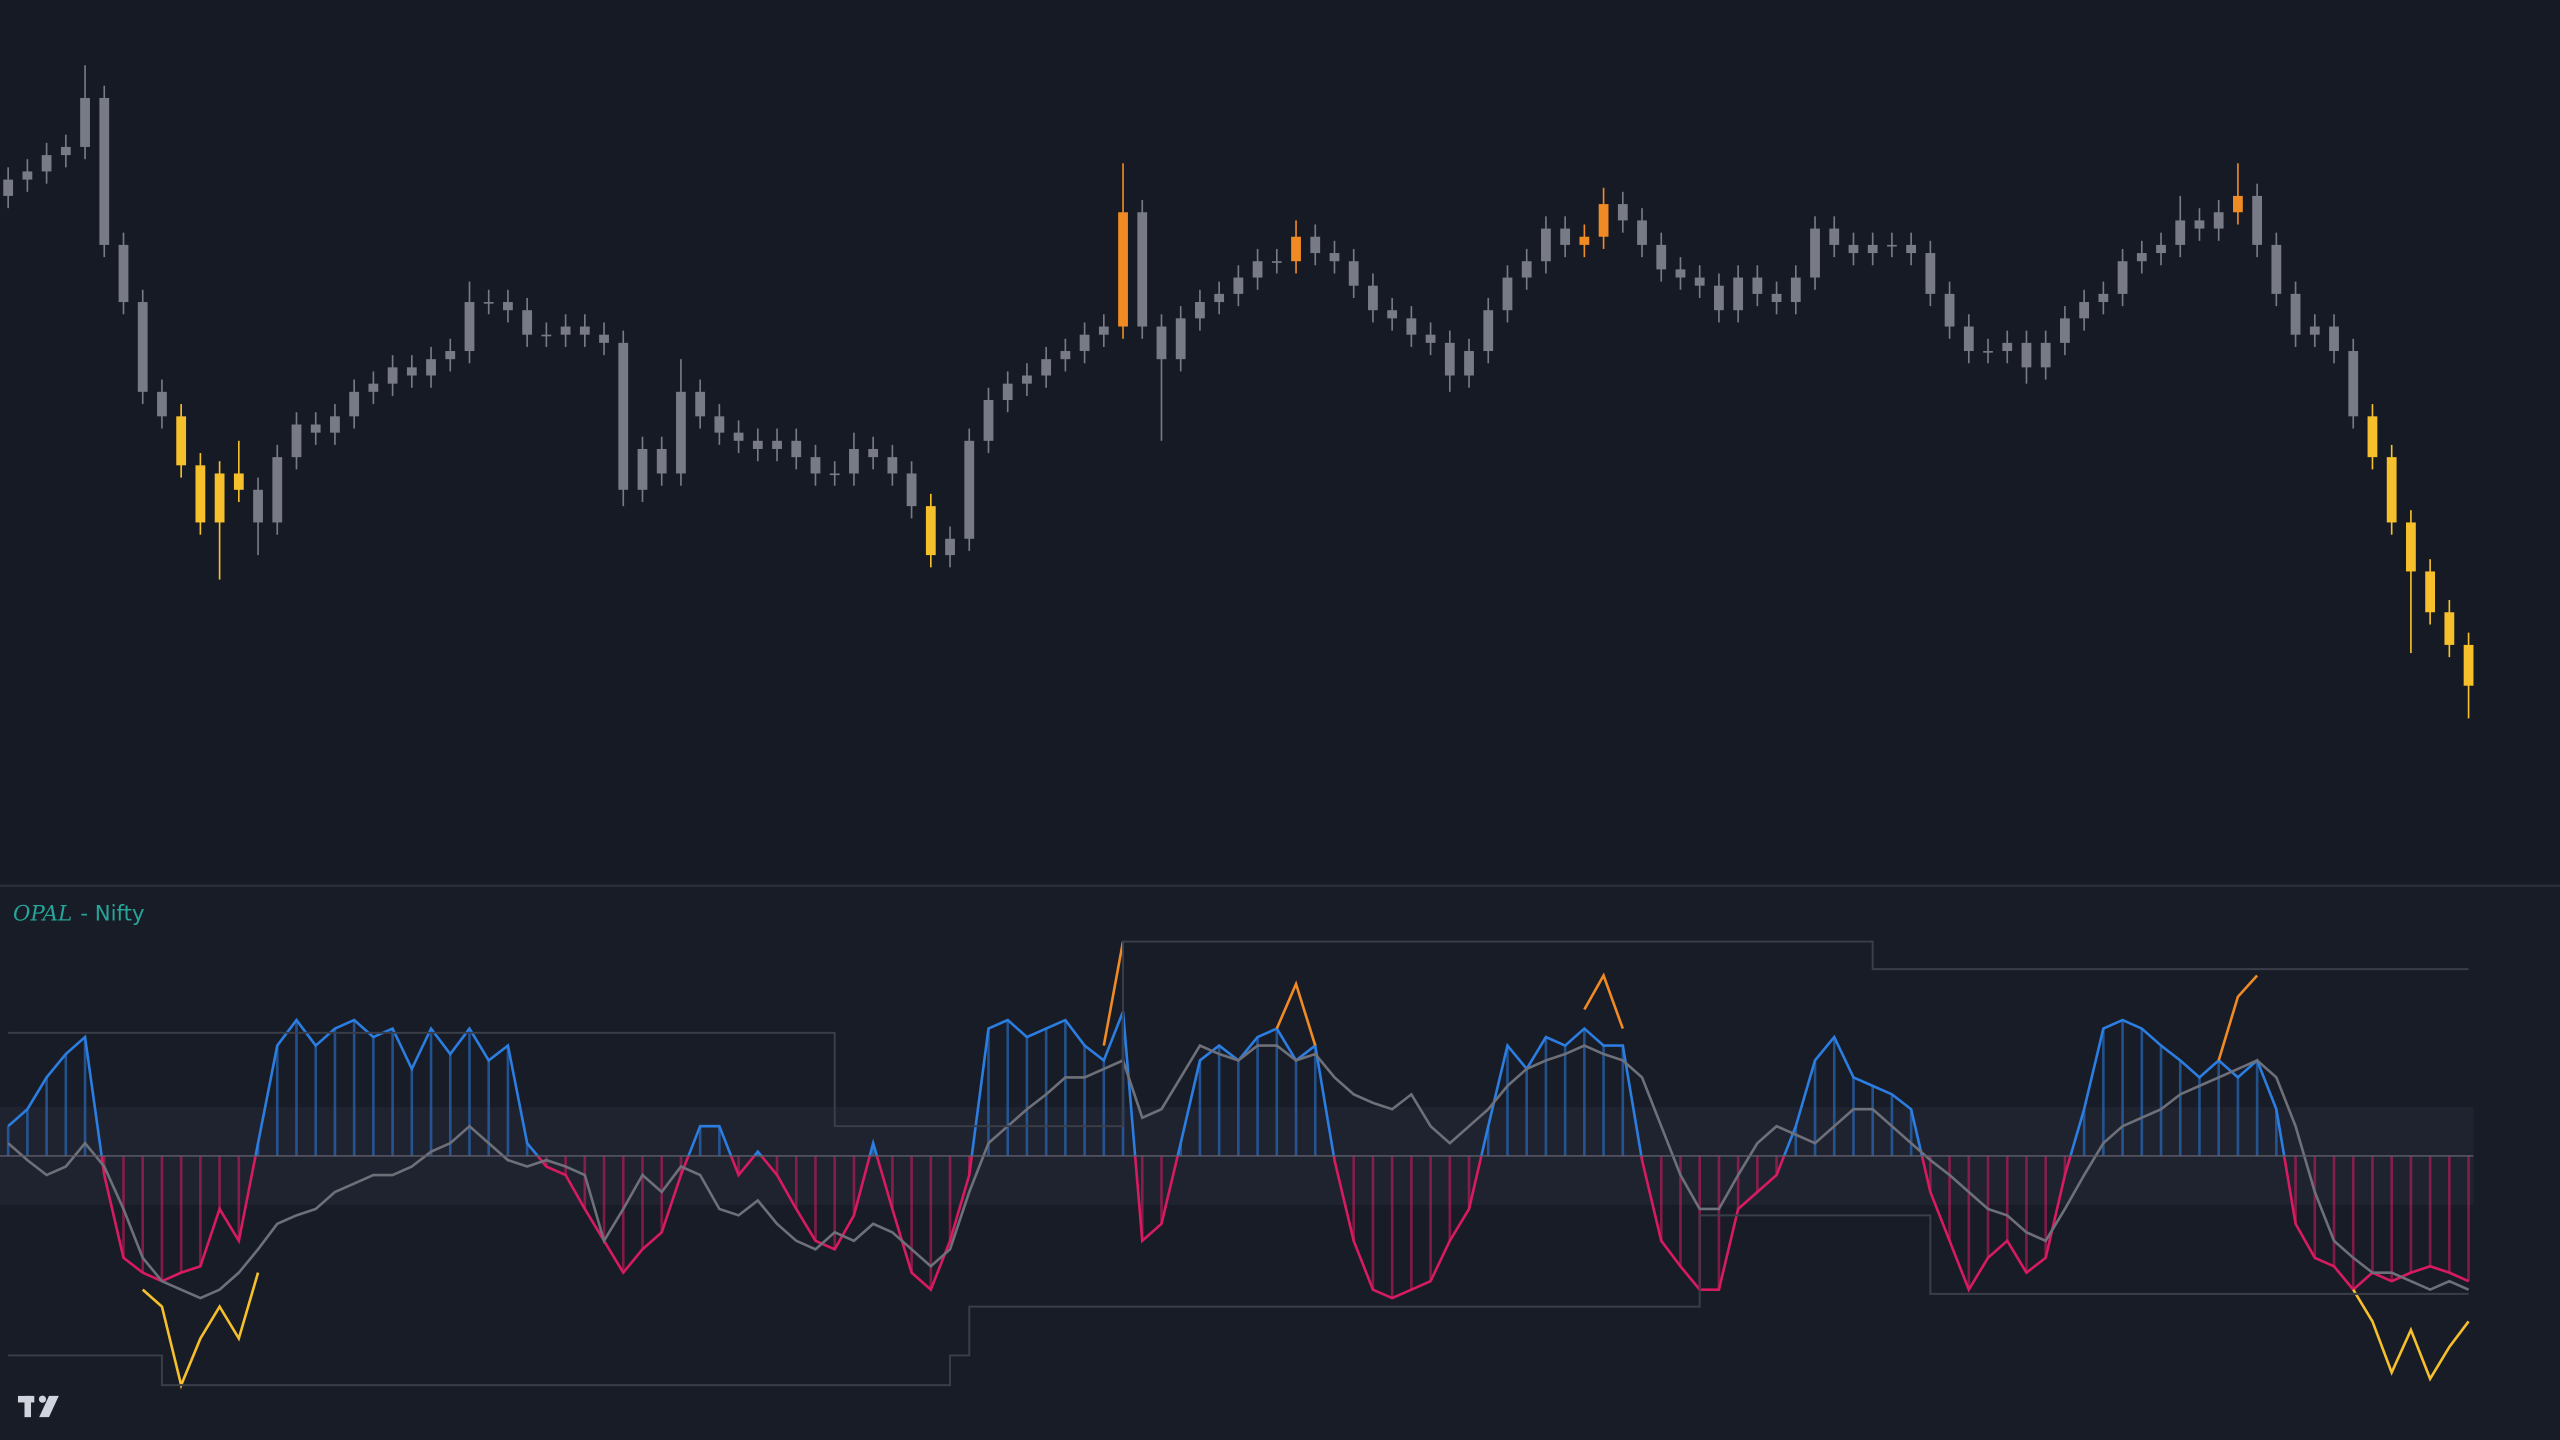  I want to click on oscillator-line-down, so click(1285, 1227).